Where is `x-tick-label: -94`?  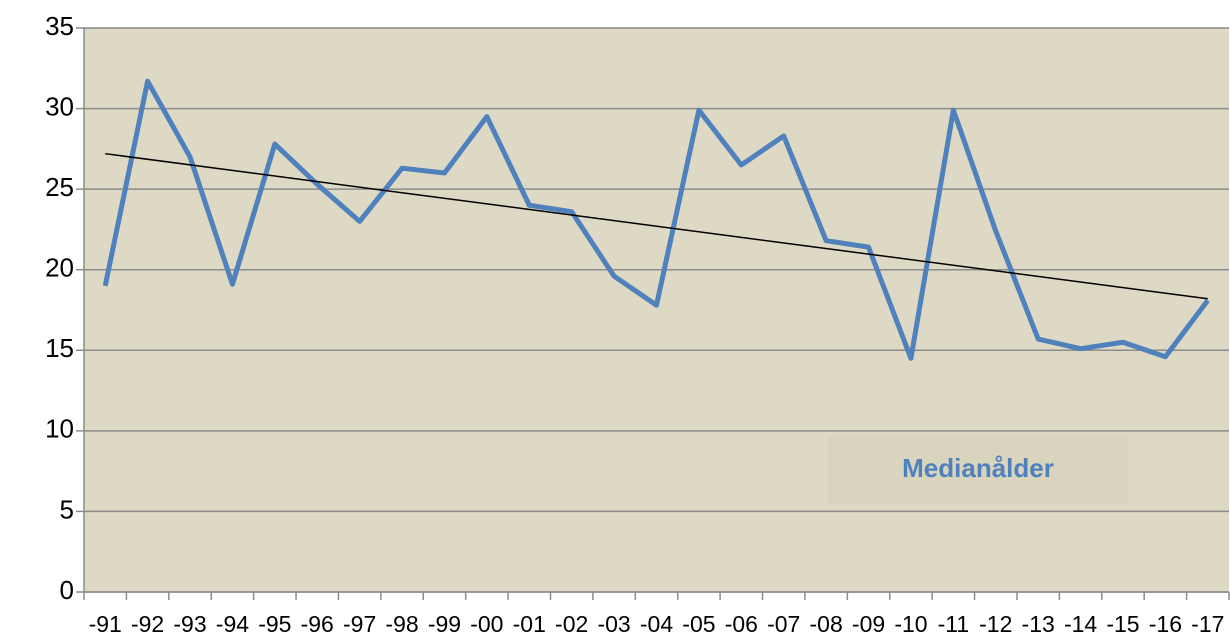
x-tick-label: -94 is located at coordinates (232, 624).